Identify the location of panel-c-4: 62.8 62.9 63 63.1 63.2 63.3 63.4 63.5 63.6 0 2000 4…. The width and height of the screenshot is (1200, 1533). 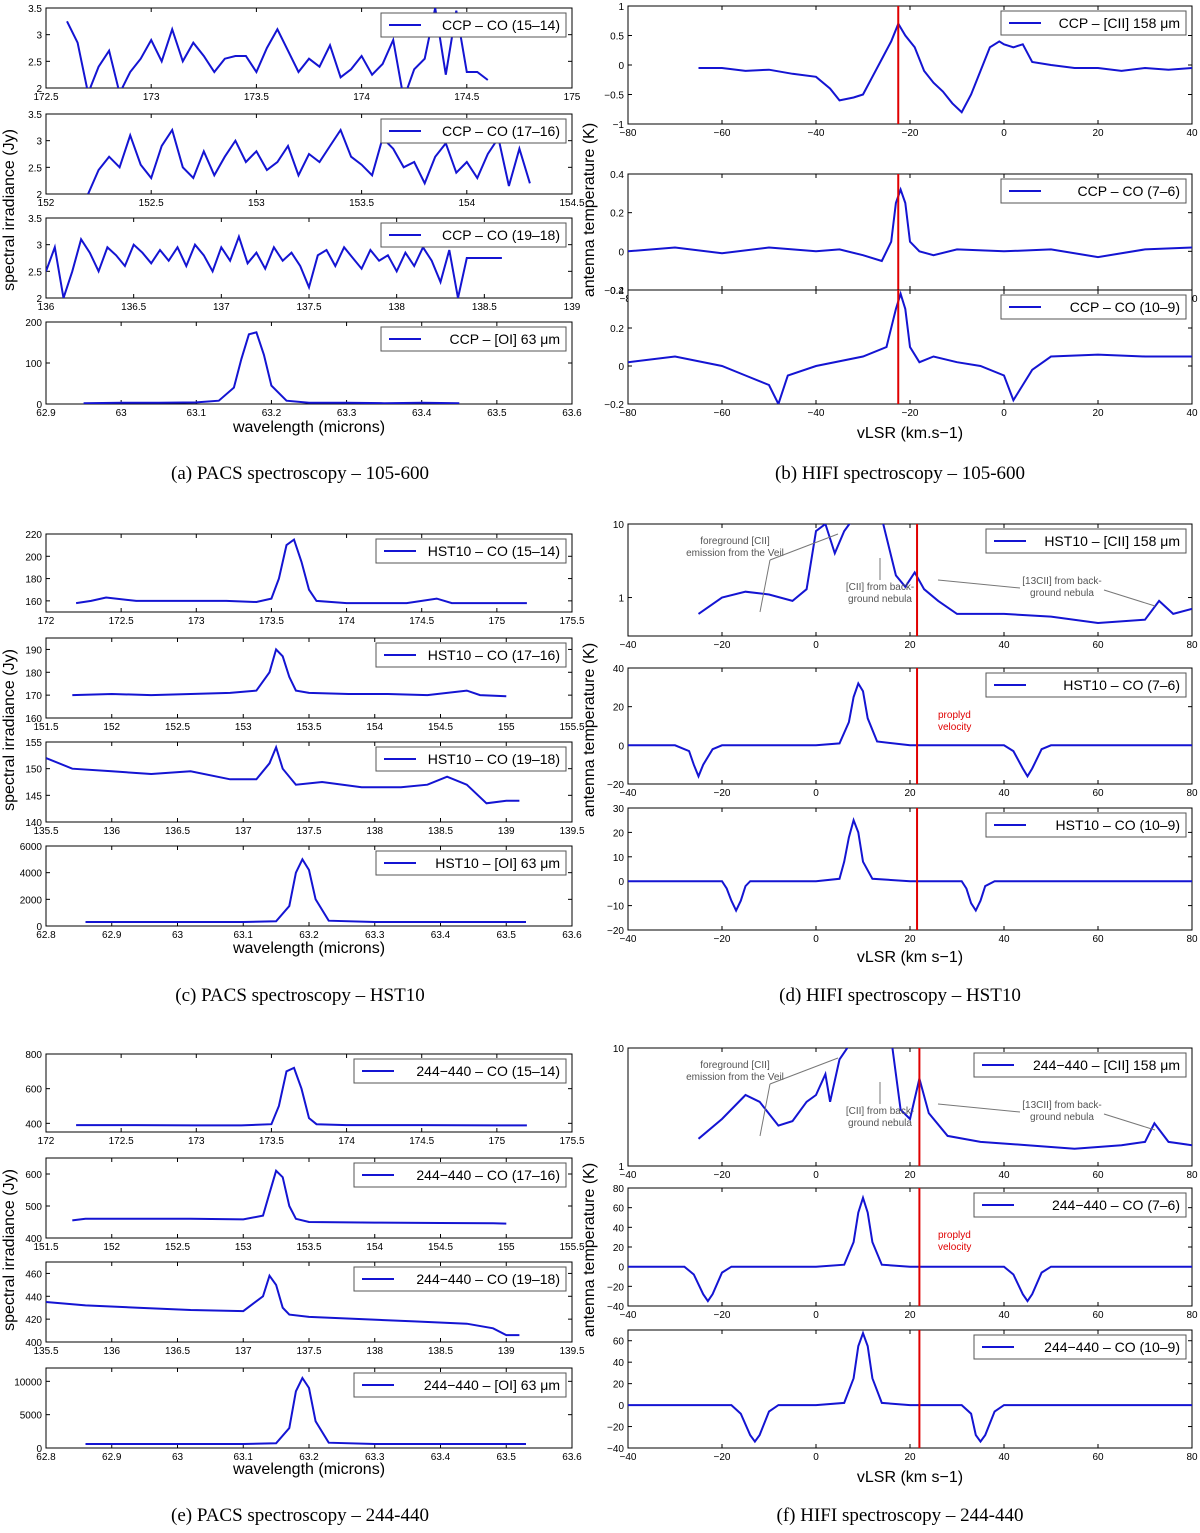
(301, 891).